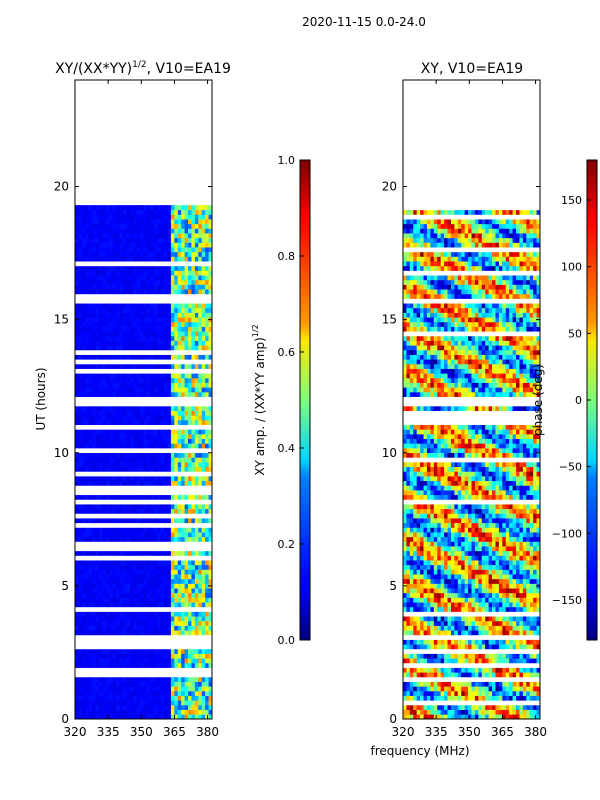 Image resolution: width=600 pixels, height=800 pixels. I want to click on figure-title: 2020-11-15 0.0-24.0, so click(364, 22).